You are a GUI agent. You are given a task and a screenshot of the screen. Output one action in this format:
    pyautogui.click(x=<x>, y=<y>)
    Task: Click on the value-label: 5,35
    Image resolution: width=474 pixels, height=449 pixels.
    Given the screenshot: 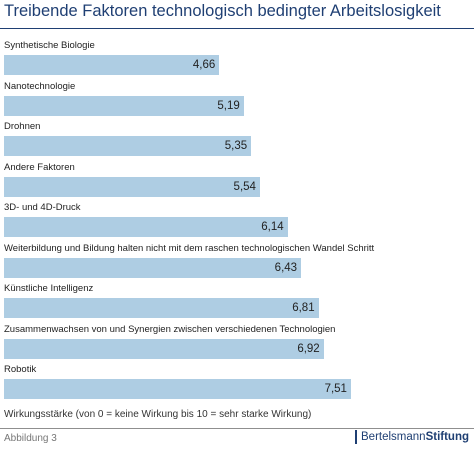 What is the action you would take?
    pyautogui.click(x=236, y=146)
    